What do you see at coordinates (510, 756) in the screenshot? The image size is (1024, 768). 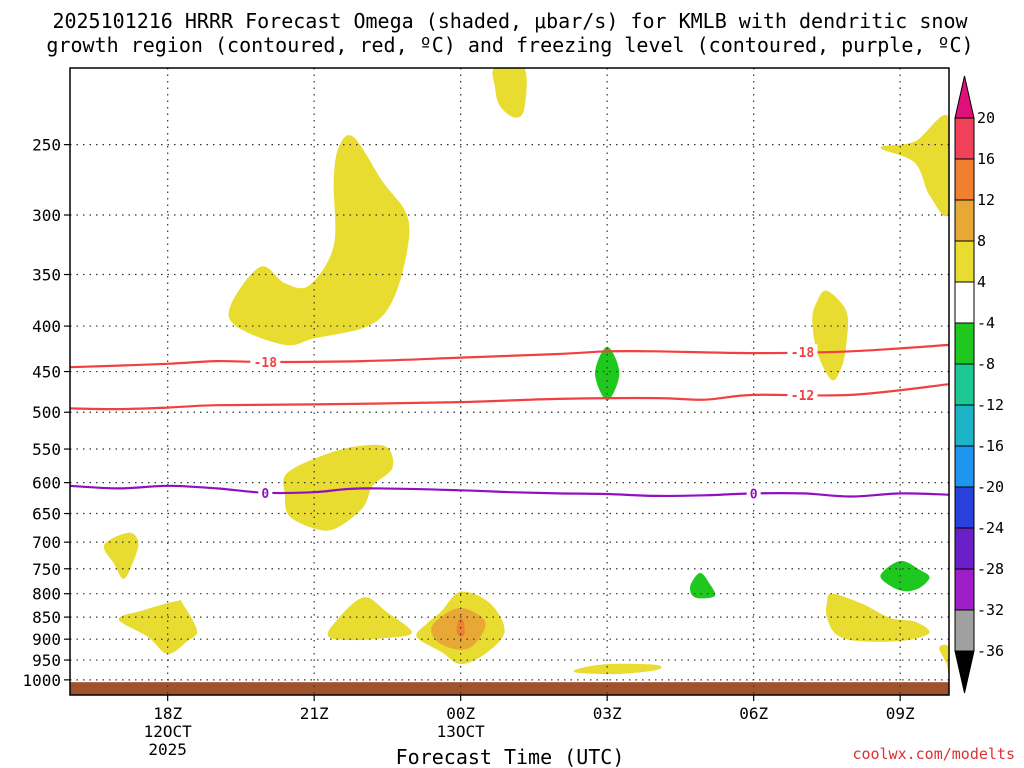 I see `x-axis-label: Forecast Time (UTC)` at bounding box center [510, 756].